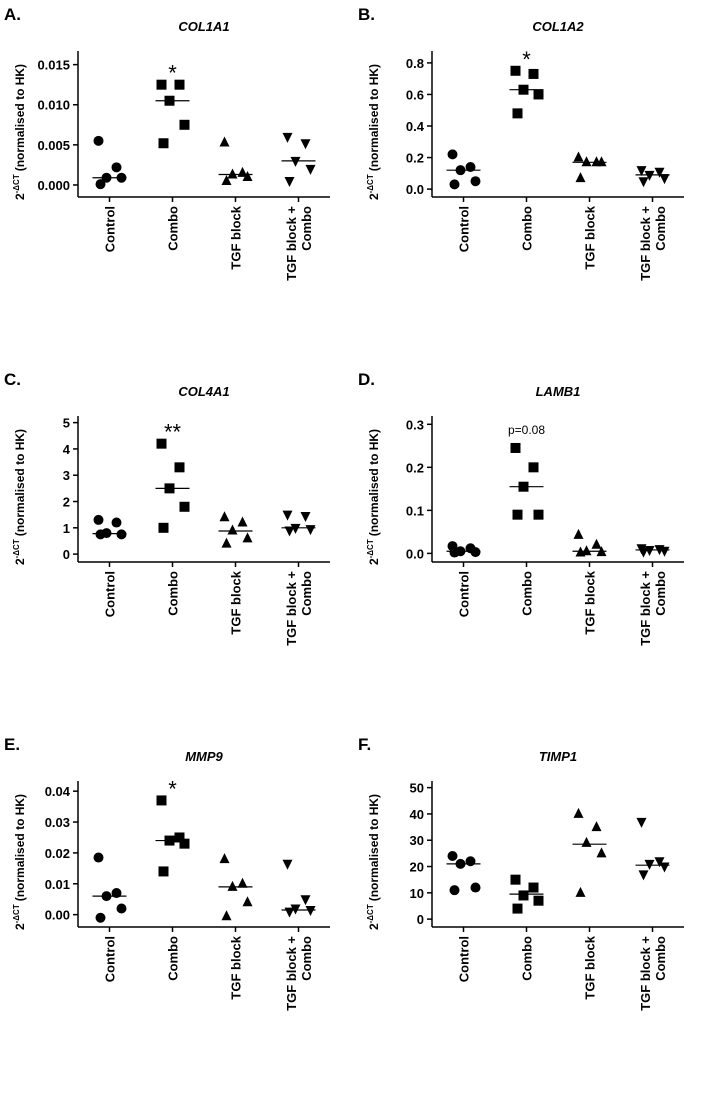 The width and height of the screenshot is (709, 1096). Describe the element at coordinates (558, 756) in the screenshot. I see `chart-title: TIMP1` at that location.